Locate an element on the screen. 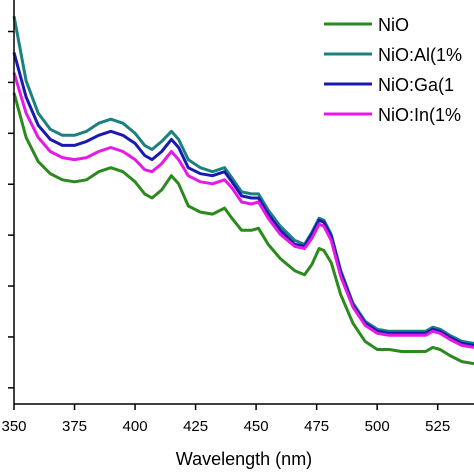  x-tick-label: 475 is located at coordinates (316, 426).